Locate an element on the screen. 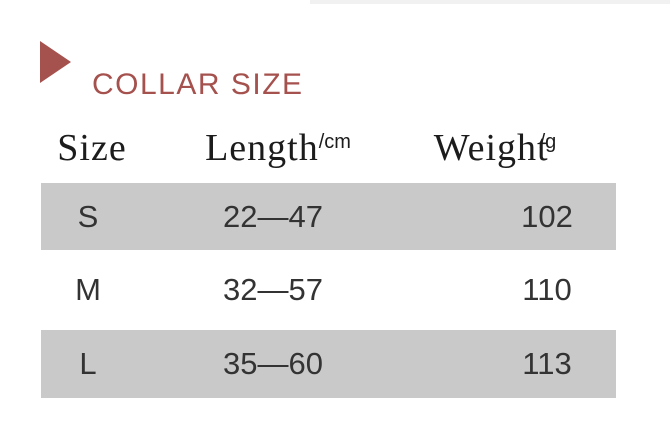 This screenshot has width=670, height=447. cell-size: M is located at coordinates (88, 289).